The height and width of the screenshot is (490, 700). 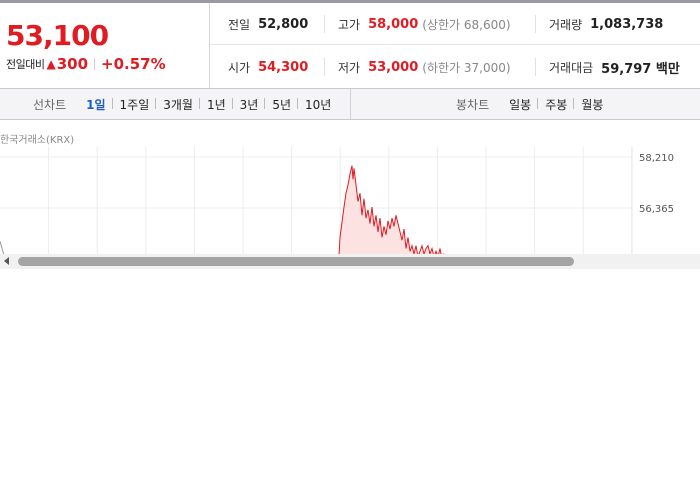 What do you see at coordinates (283, 67) in the screenshot?
I see `stat-value: 54,300` at bounding box center [283, 67].